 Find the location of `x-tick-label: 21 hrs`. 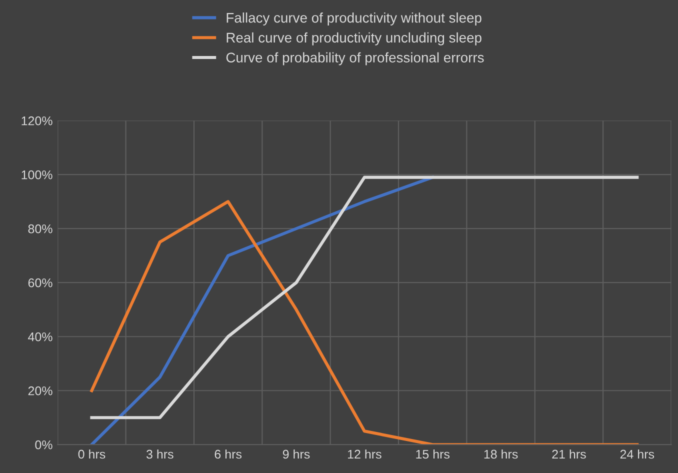

x-tick-label: 21 hrs is located at coordinates (569, 454).